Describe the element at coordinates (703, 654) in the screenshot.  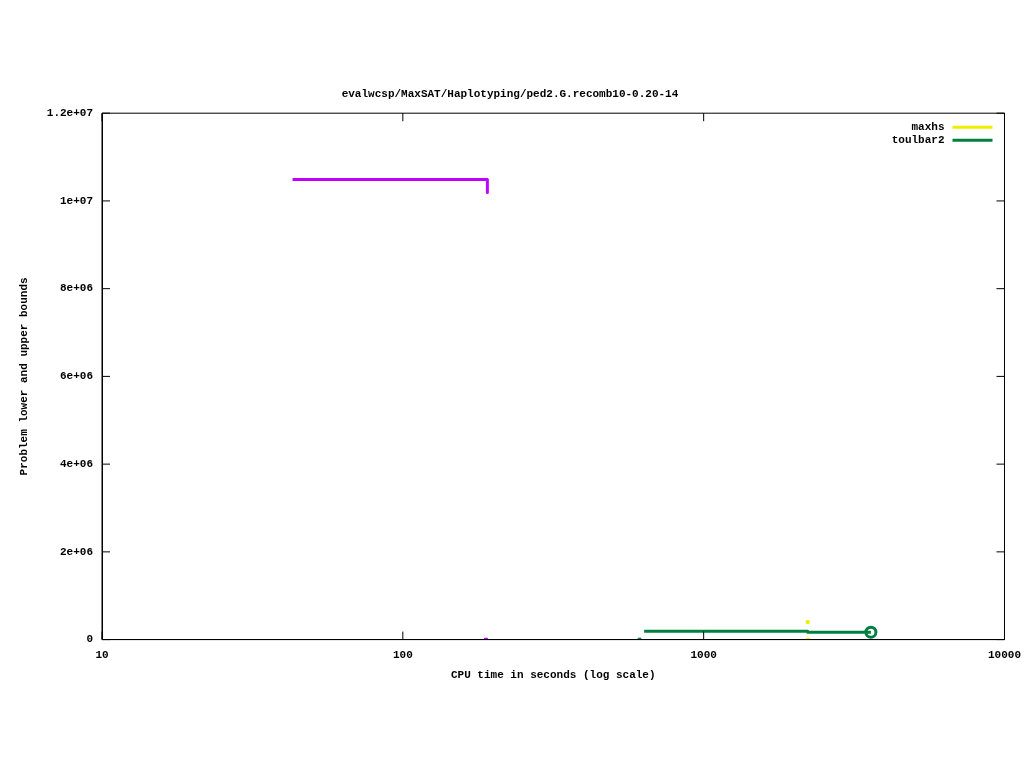
I see `x-tick-label: 1000` at that location.